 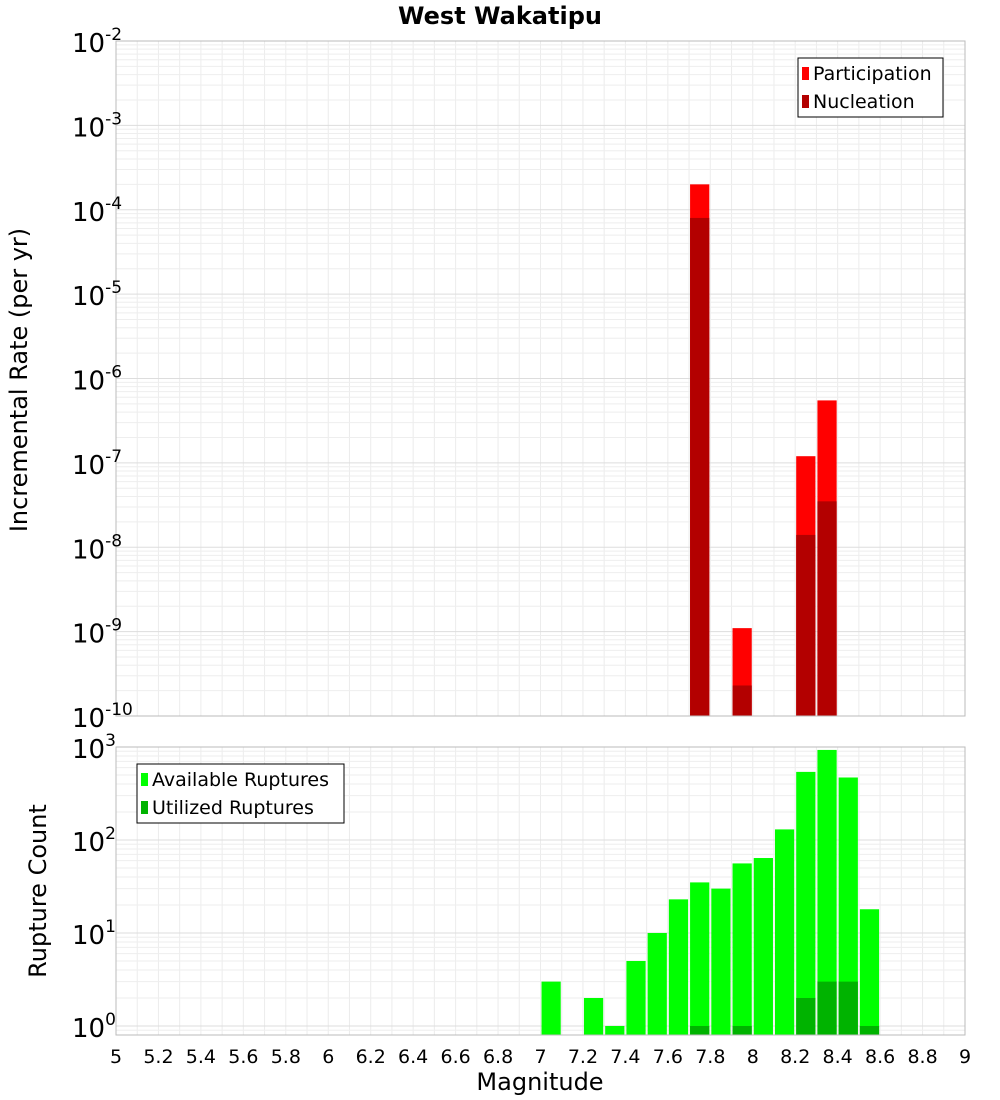 What do you see at coordinates (97, 42) in the screenshot?
I see `y-tick-label: 10⁻²` at bounding box center [97, 42].